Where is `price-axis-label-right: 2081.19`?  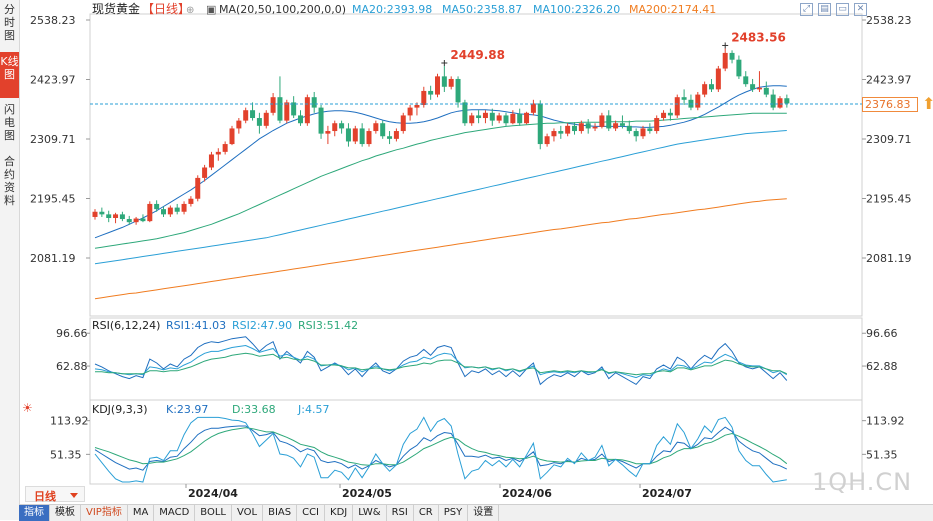 price-axis-label-right: 2081.19 is located at coordinates (889, 258).